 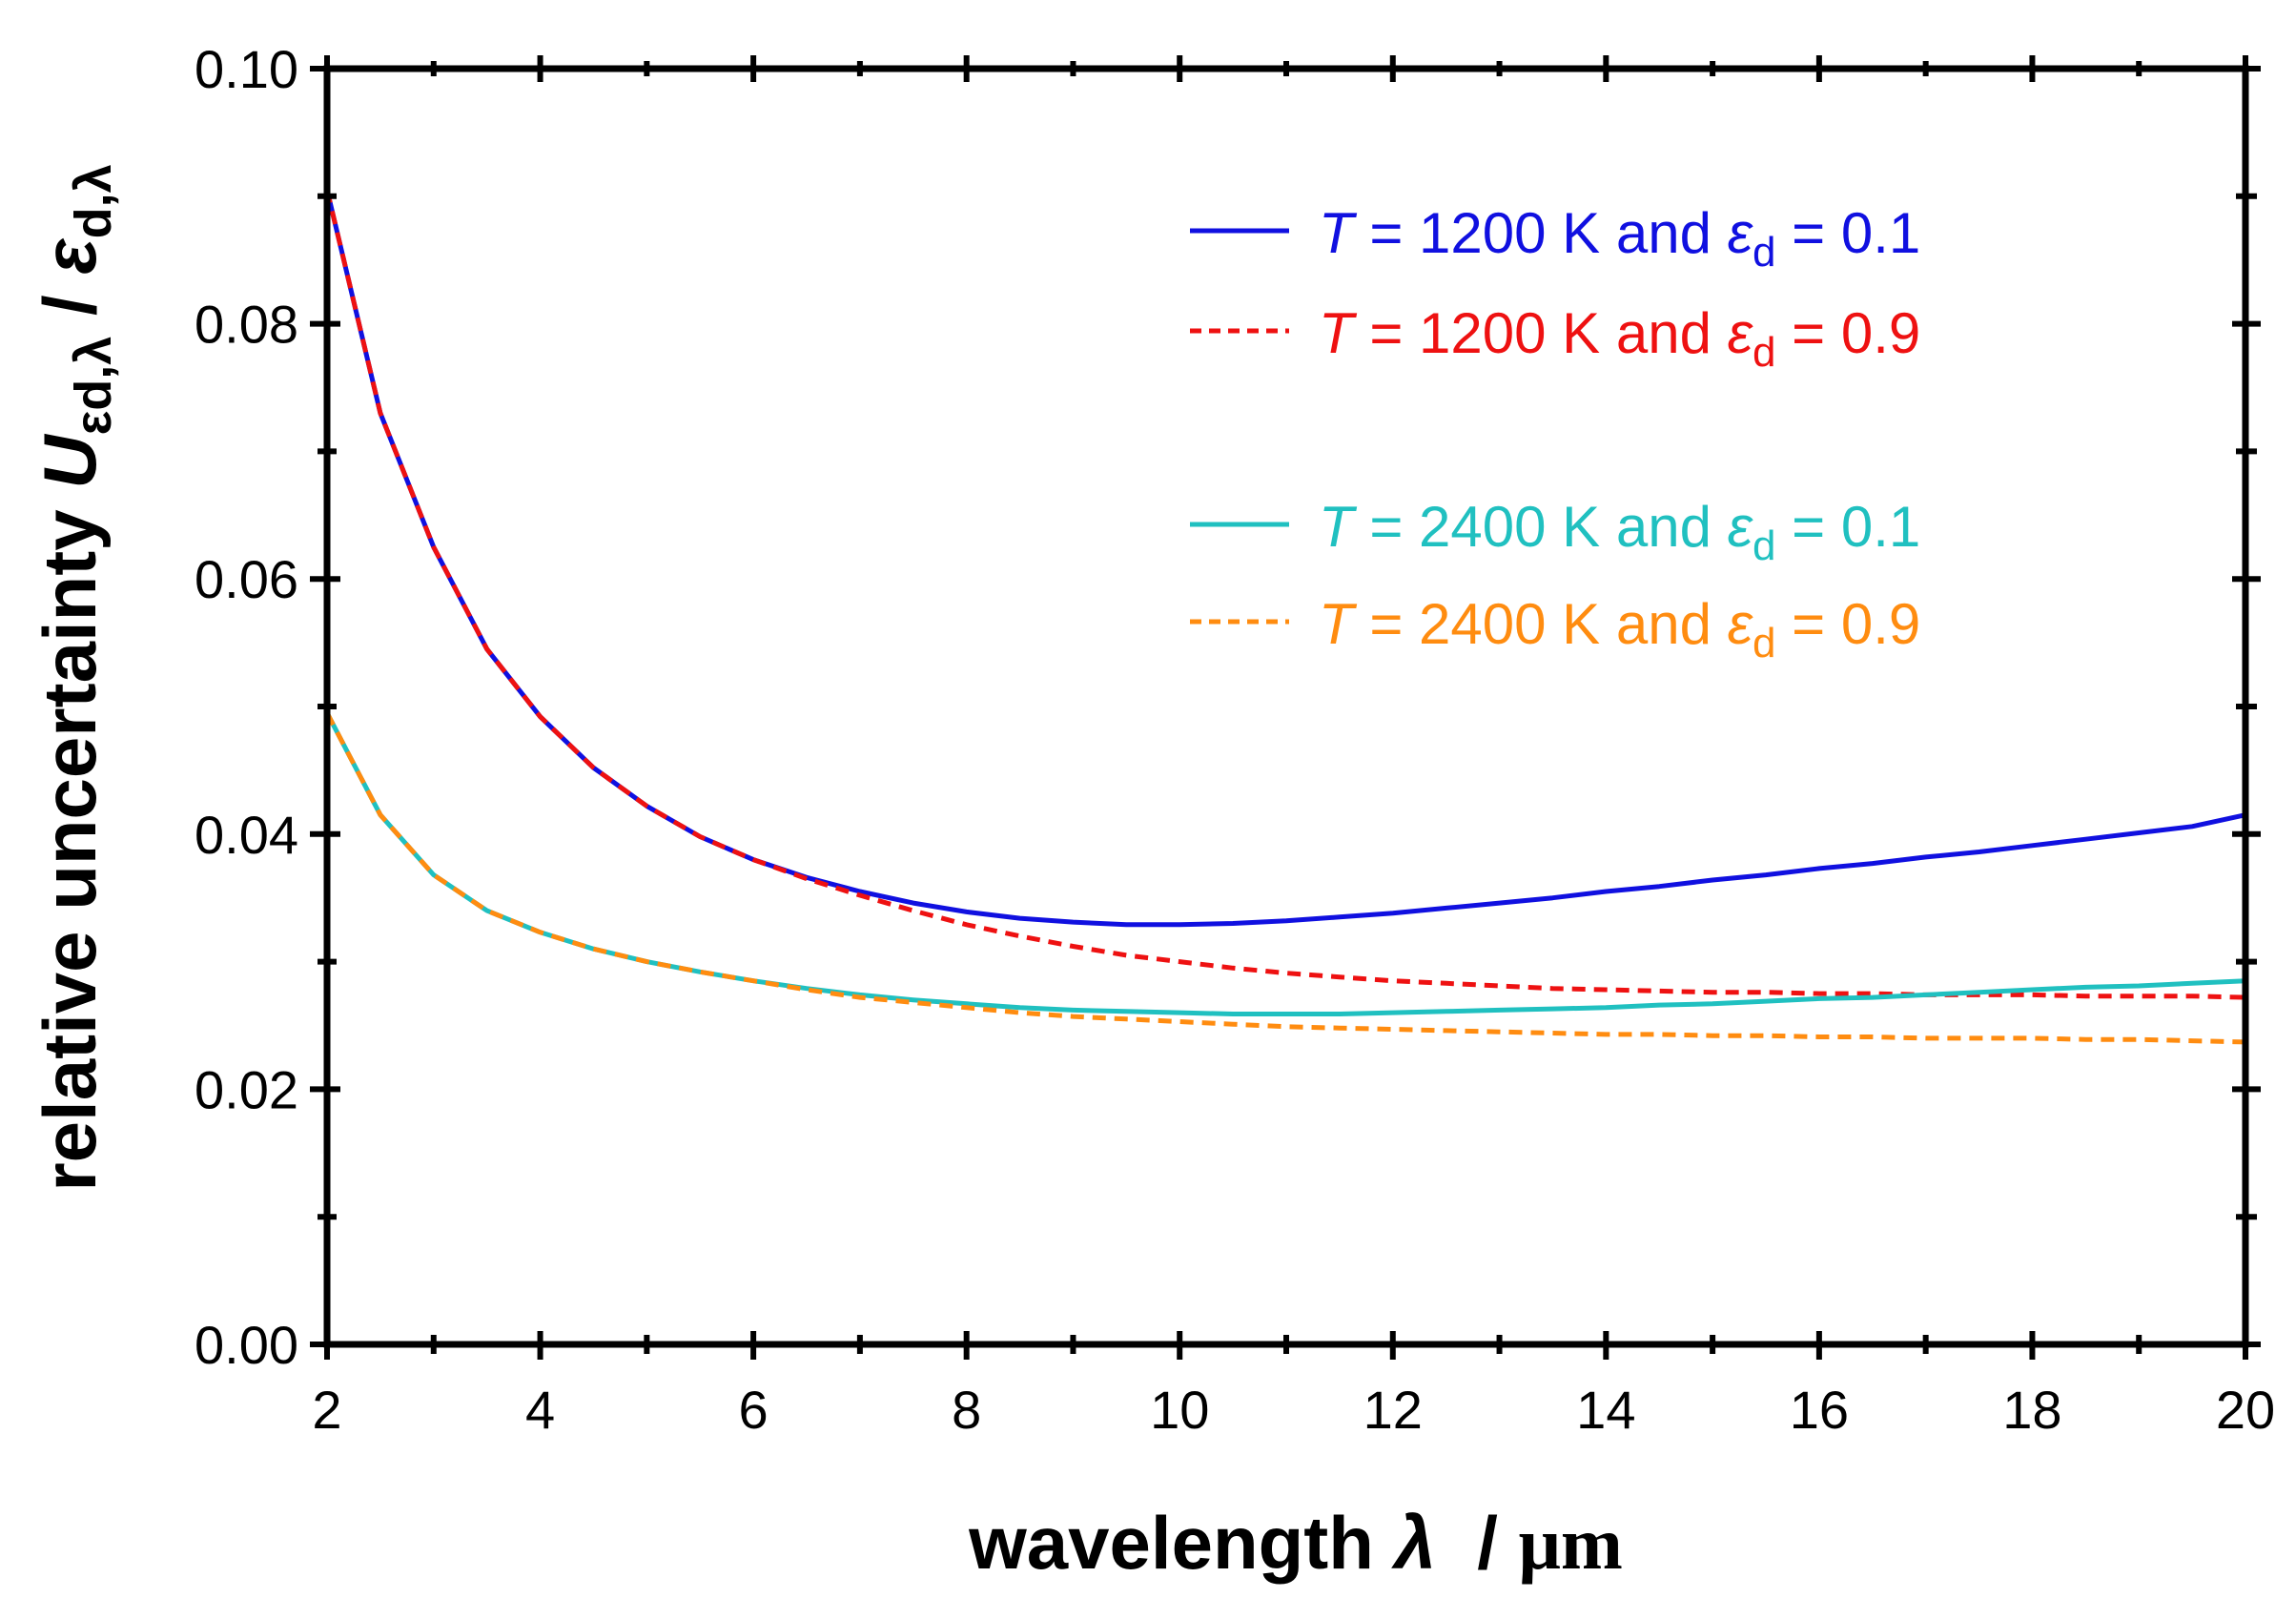 I want to click on y-tick-label: 0.02, so click(x=247, y=1089).